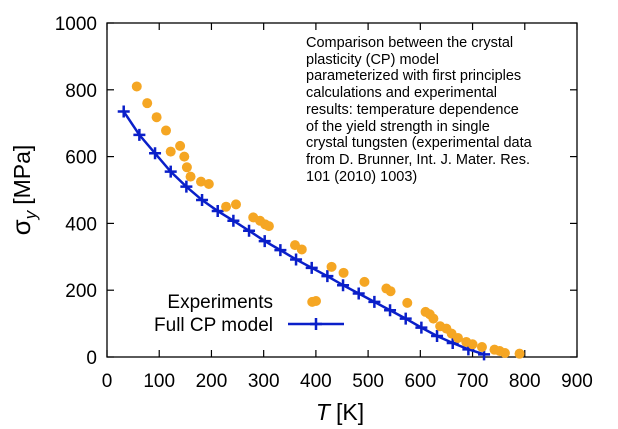 The height and width of the screenshot is (429, 618). Describe the element at coordinates (316, 301) in the screenshot. I see `legend-marker-experiments` at that location.